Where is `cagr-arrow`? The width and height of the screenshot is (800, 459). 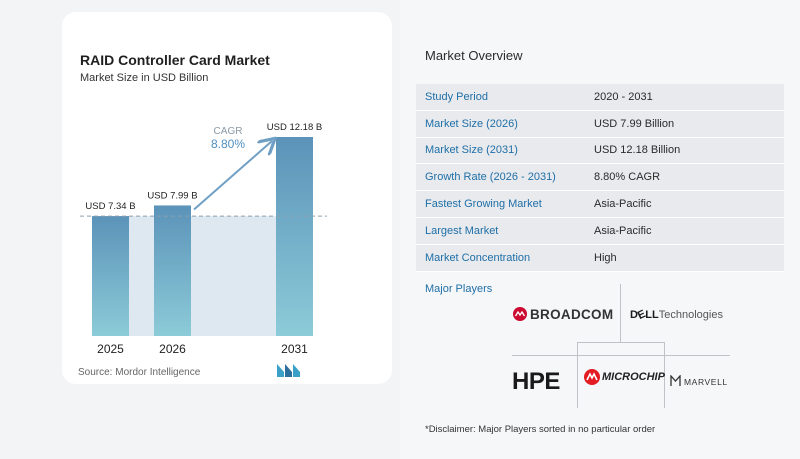
cagr-arrow is located at coordinates (232, 176).